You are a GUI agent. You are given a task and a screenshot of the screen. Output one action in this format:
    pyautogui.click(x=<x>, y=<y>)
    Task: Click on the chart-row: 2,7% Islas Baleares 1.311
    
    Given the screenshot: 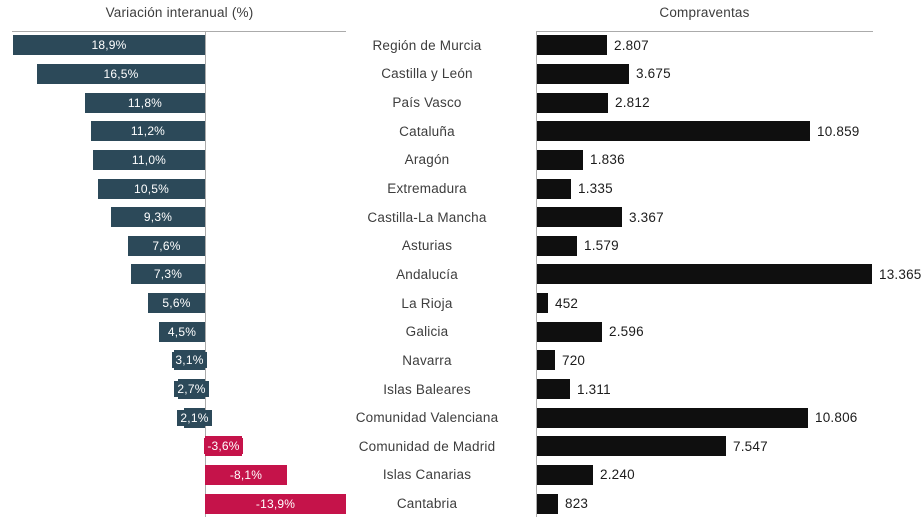 What is the action you would take?
    pyautogui.click(x=462, y=389)
    